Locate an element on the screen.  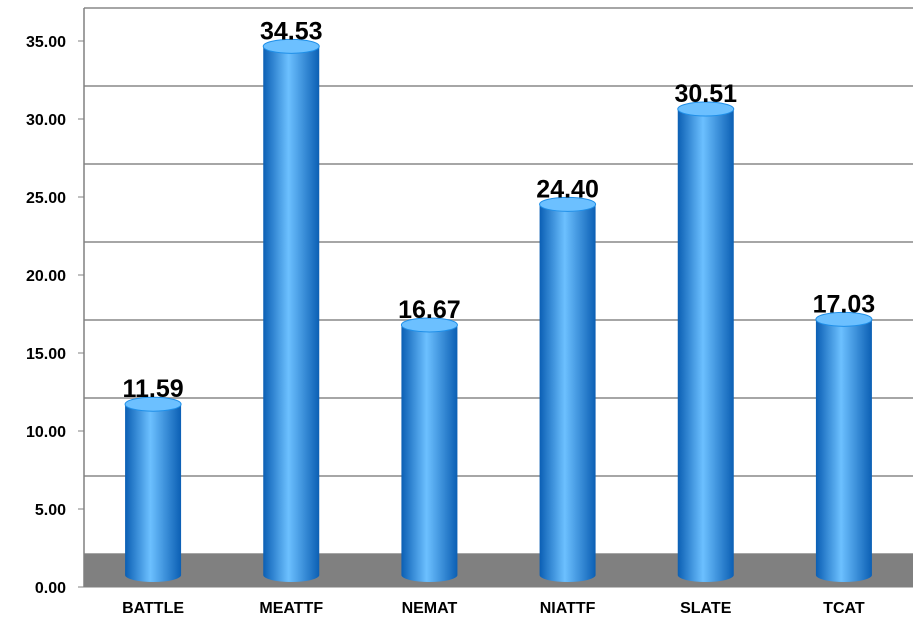
bar-tcat is located at coordinates (844, 446).